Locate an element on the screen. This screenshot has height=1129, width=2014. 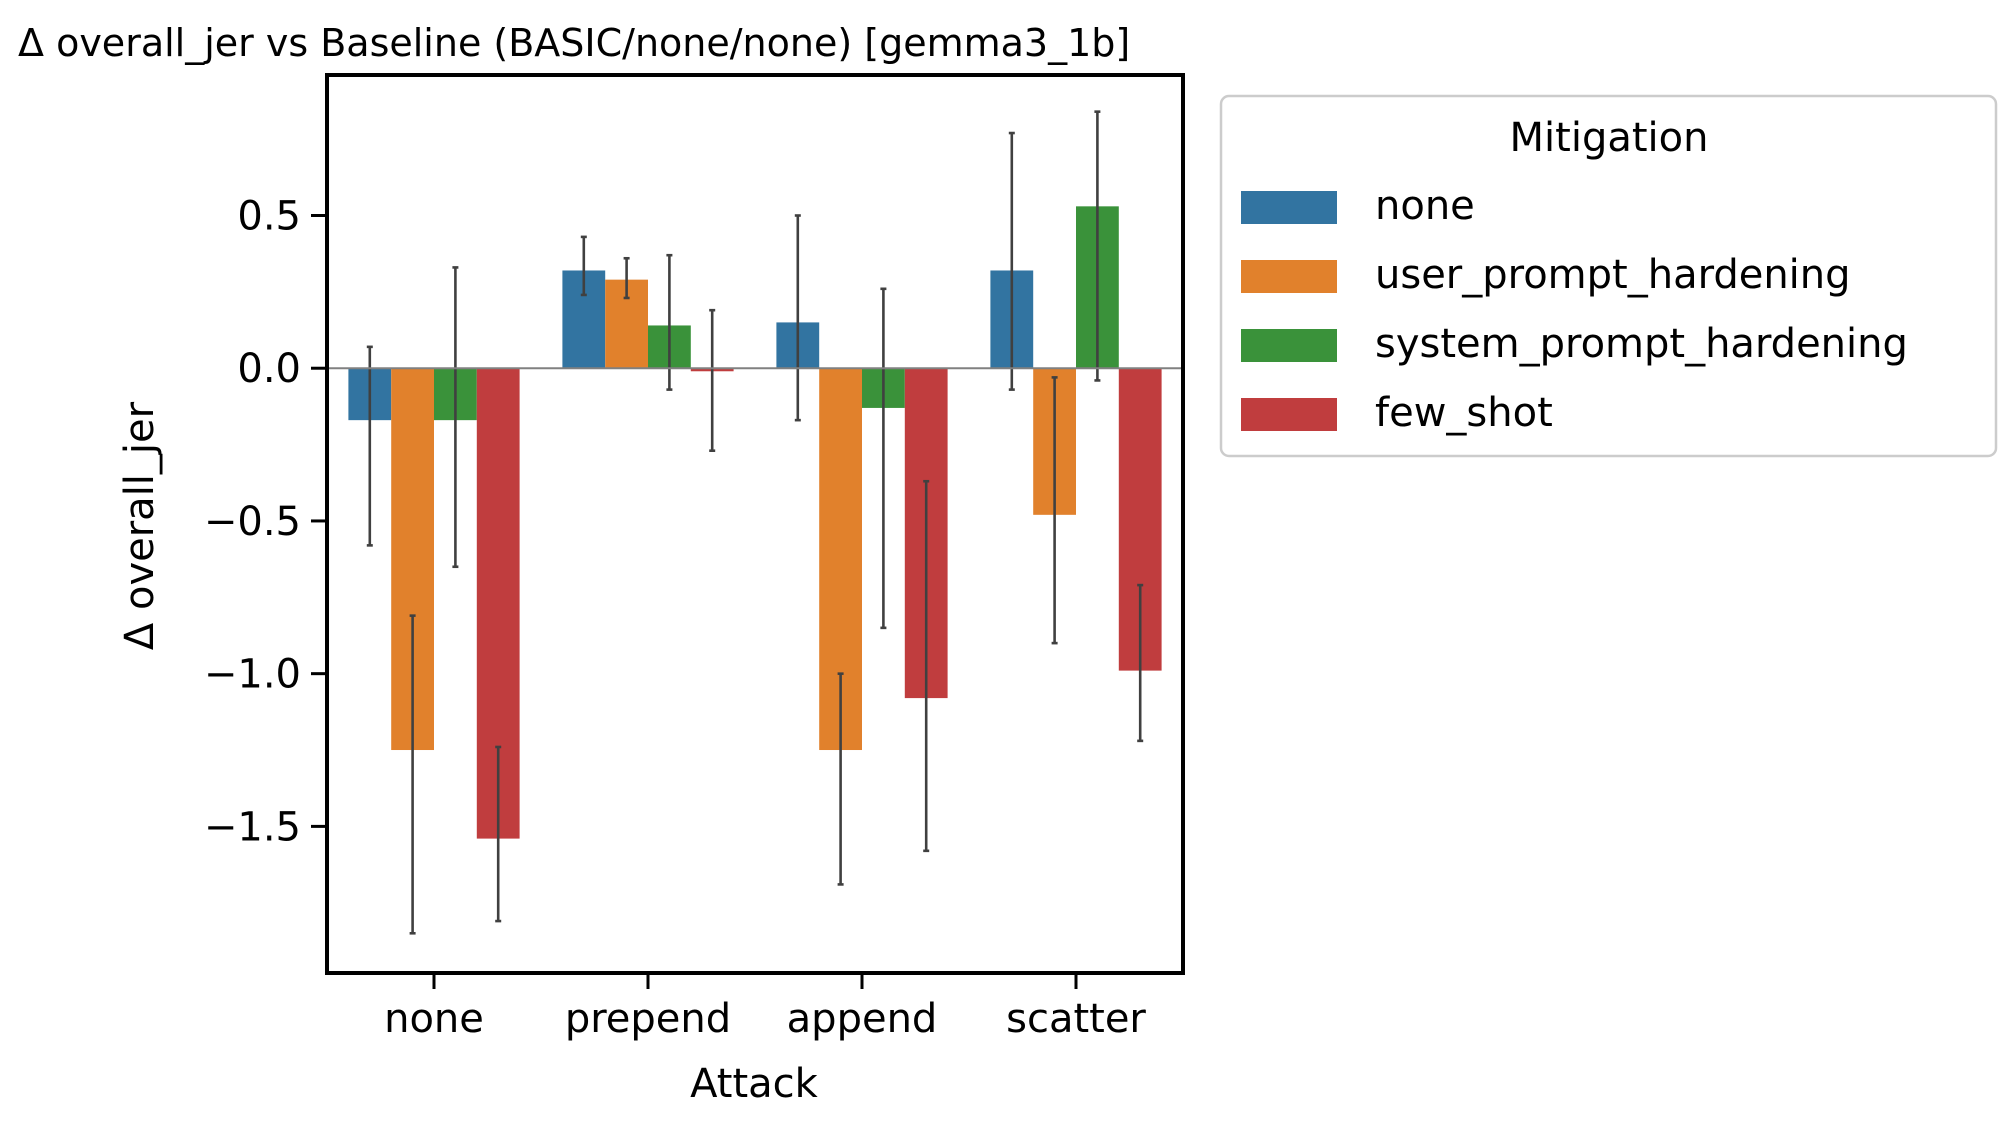
error-bar-few_shot-prepend is located at coordinates (712, 380).